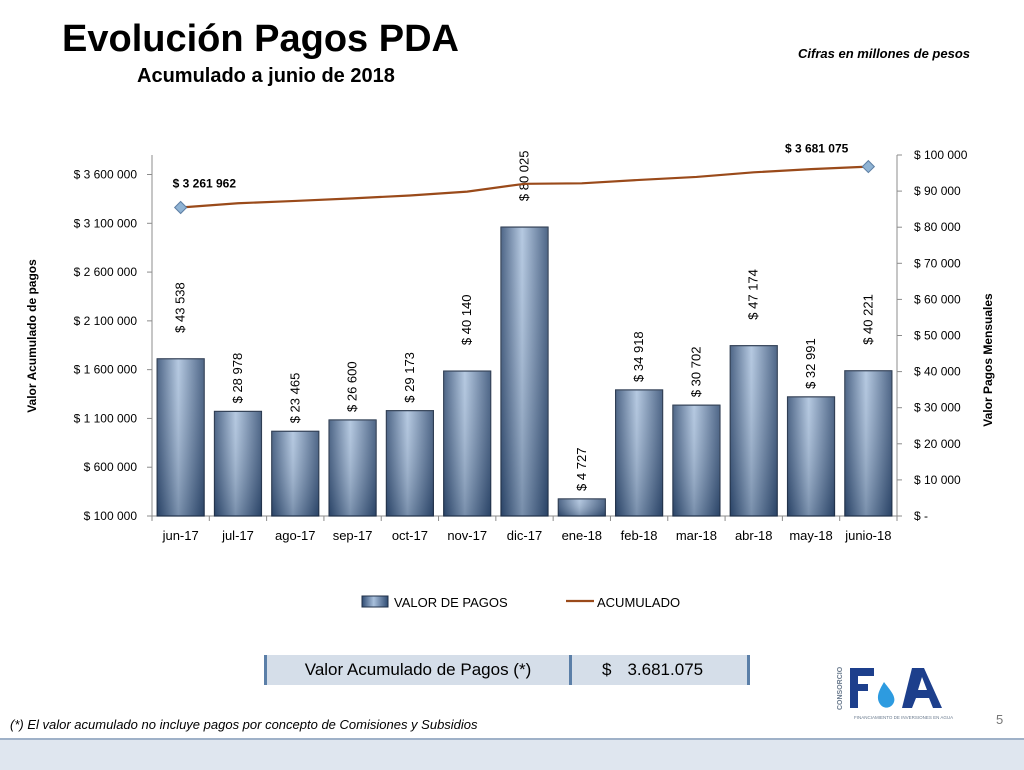 The width and height of the screenshot is (1024, 770). Describe the element at coordinates (810, 535) in the screenshot. I see `x-tick-label: may-18` at that location.